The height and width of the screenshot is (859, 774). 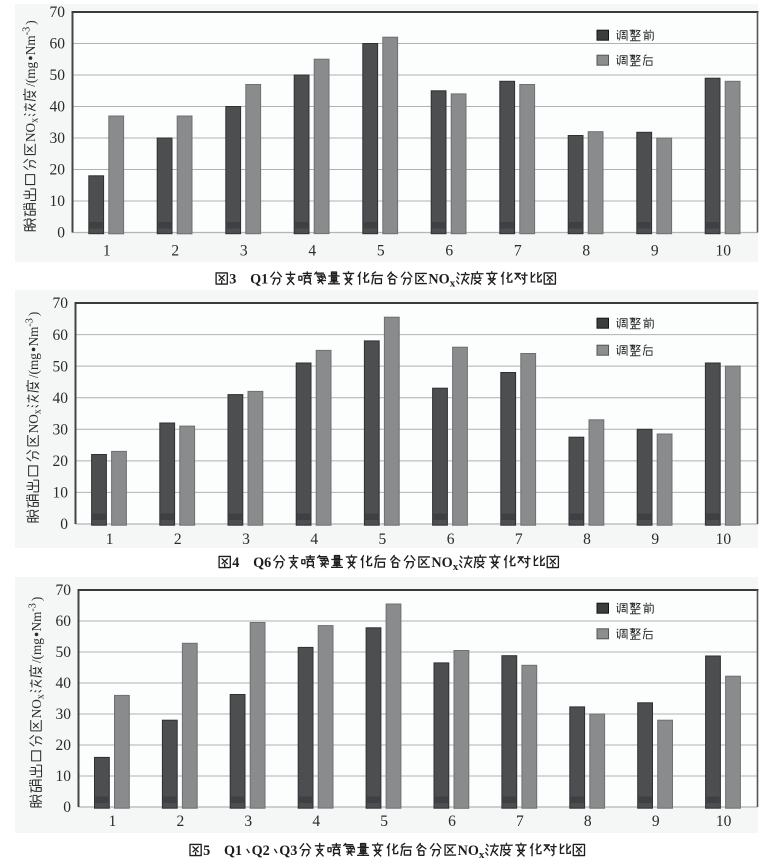 What do you see at coordinates (288, 851) in the screenshot?
I see `svg-text: Q3` at bounding box center [288, 851].